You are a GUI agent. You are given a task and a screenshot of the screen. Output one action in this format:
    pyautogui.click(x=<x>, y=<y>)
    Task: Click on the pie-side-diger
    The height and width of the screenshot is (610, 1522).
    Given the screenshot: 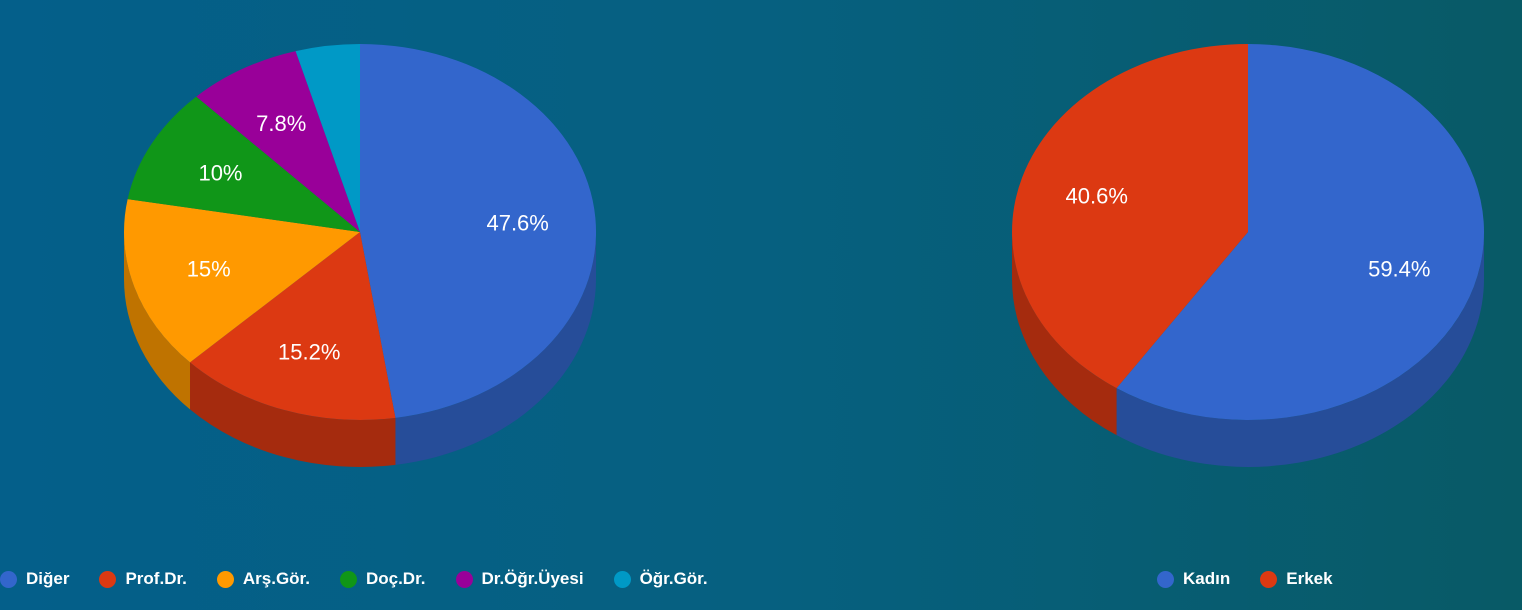 What is the action you would take?
    pyautogui.click(x=495, y=348)
    